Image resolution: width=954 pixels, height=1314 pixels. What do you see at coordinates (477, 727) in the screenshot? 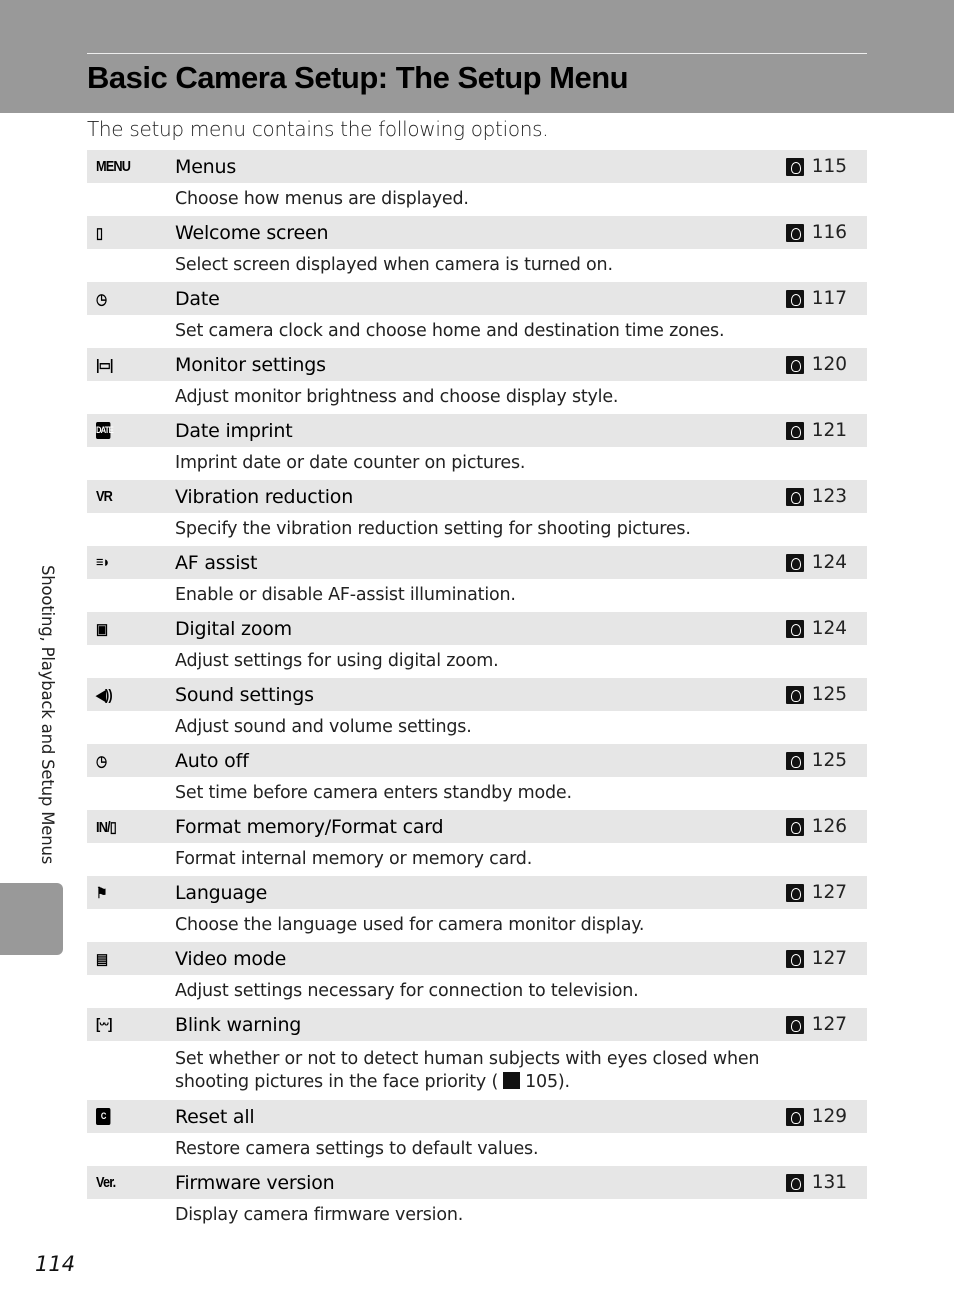
I see `option-description: Adjust sound and volume settings.` at bounding box center [477, 727].